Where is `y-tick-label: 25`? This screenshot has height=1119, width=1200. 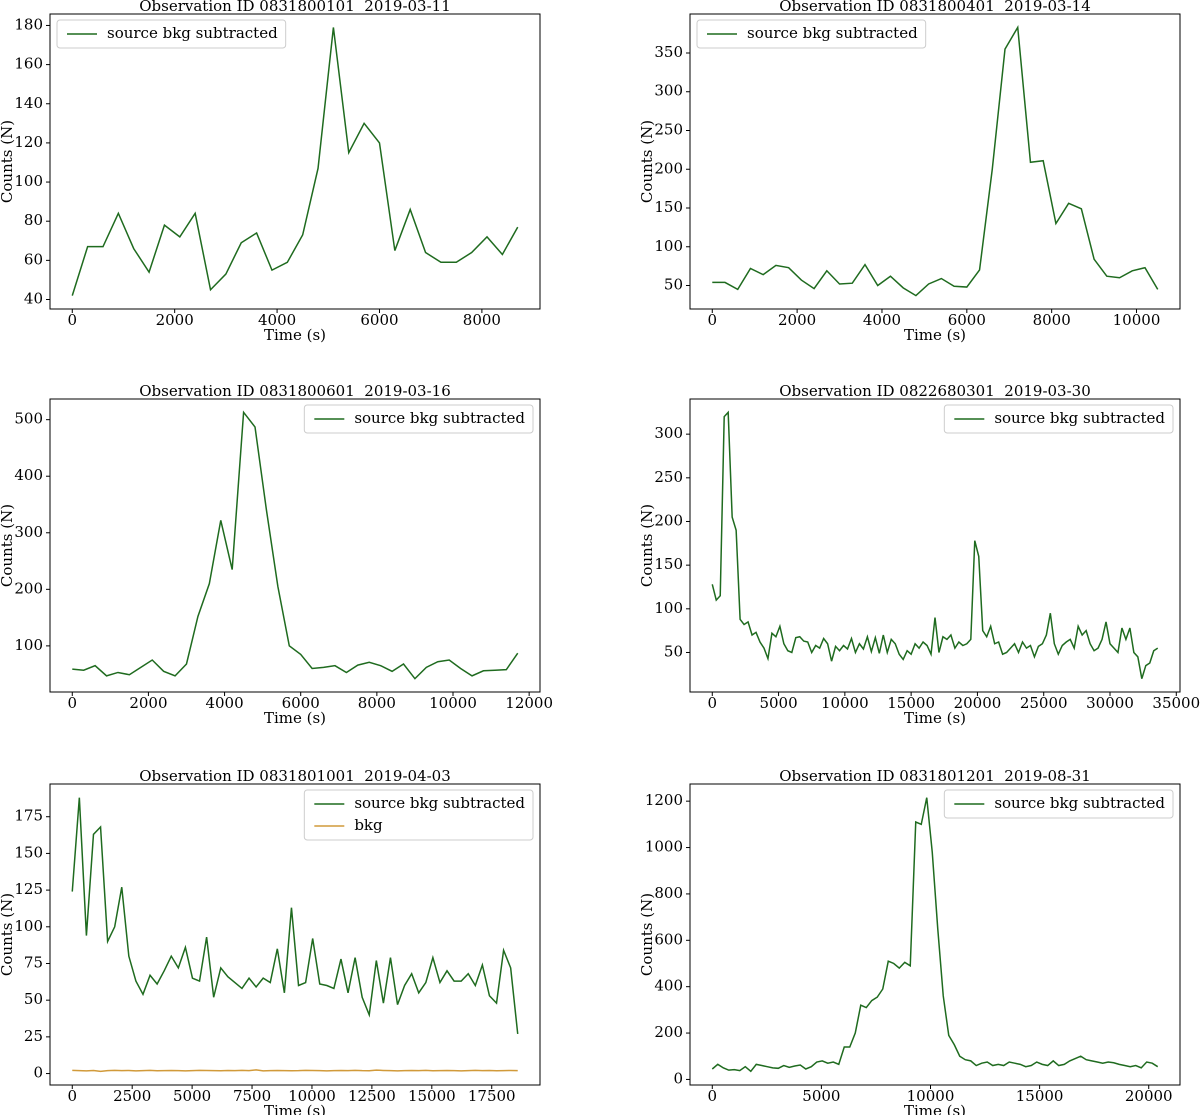 y-tick-label: 25 is located at coordinates (33, 1036).